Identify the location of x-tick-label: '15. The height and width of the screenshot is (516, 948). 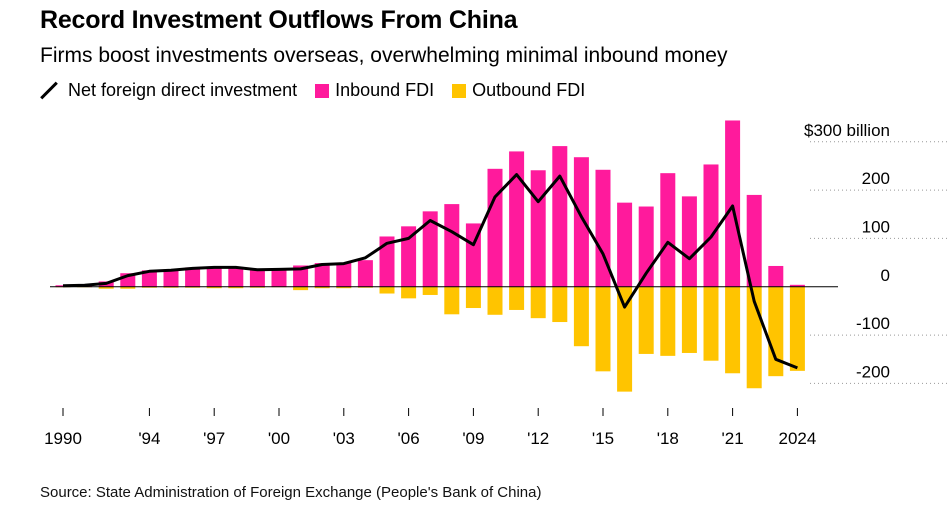
(603, 438).